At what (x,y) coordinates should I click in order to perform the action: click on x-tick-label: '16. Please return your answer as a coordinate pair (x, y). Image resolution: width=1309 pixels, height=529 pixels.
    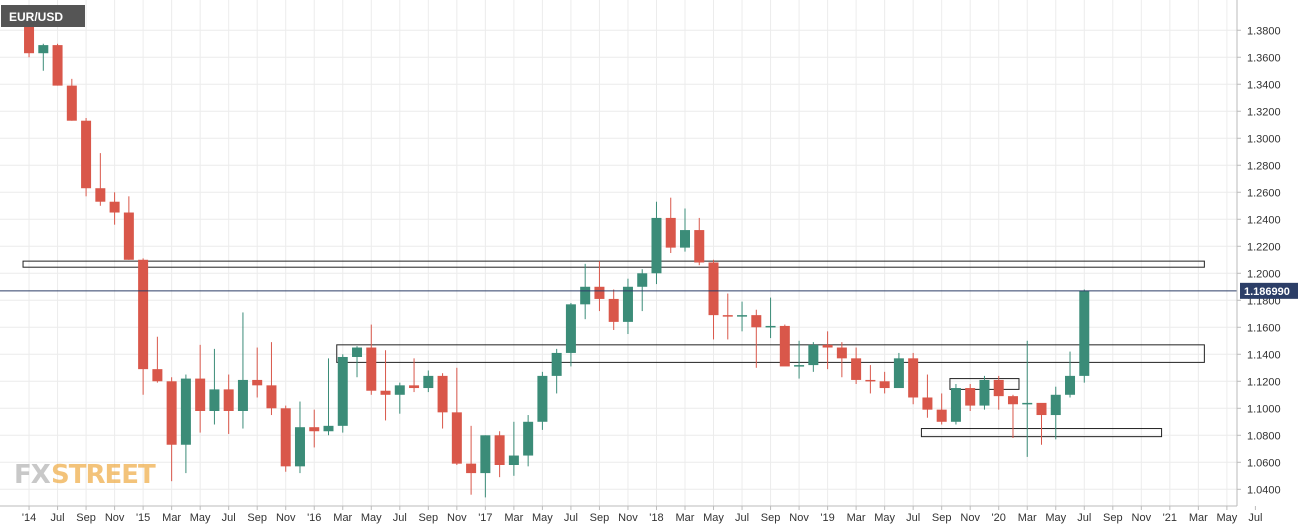
    Looking at the image, I should click on (314, 518).